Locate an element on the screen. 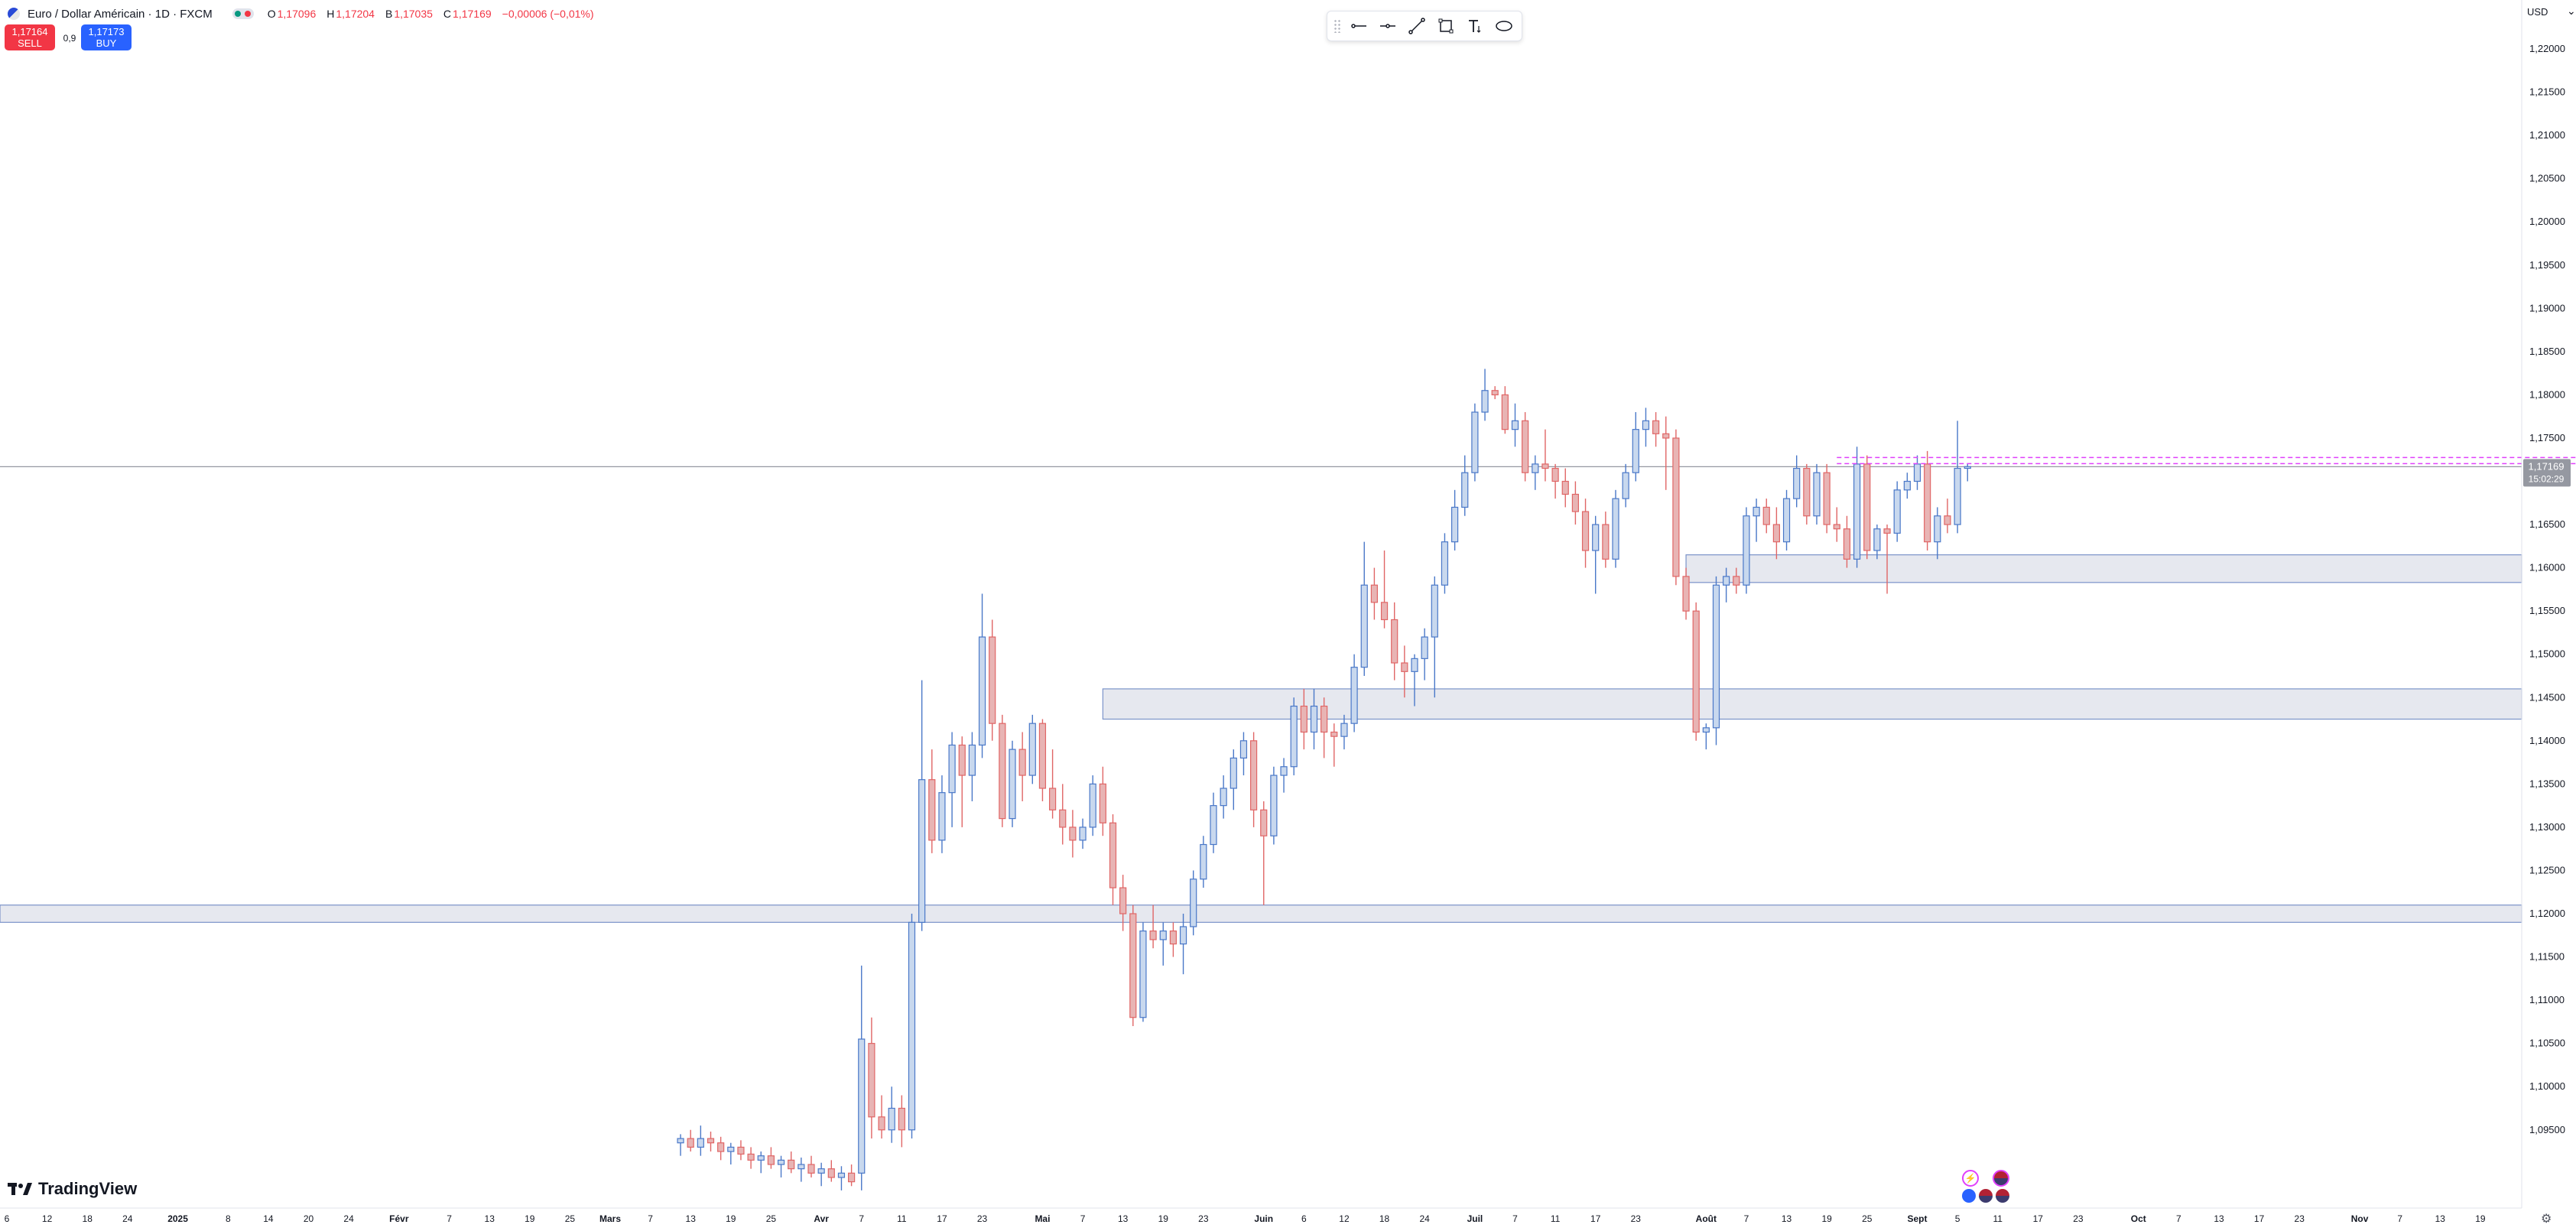 The image size is (2576, 1231). chevron-down-icon: ⌄ is located at coordinates (2572, 11).